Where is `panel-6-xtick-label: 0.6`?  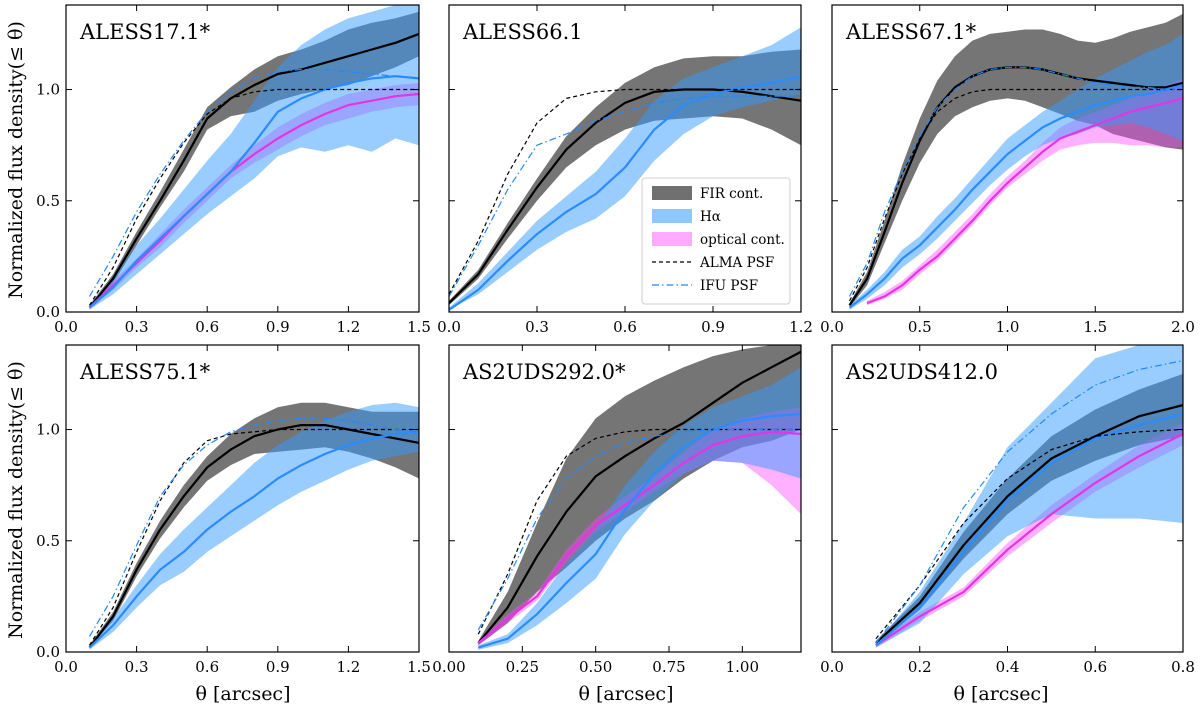 panel-6-xtick-label: 0.6 is located at coordinates (1095, 667).